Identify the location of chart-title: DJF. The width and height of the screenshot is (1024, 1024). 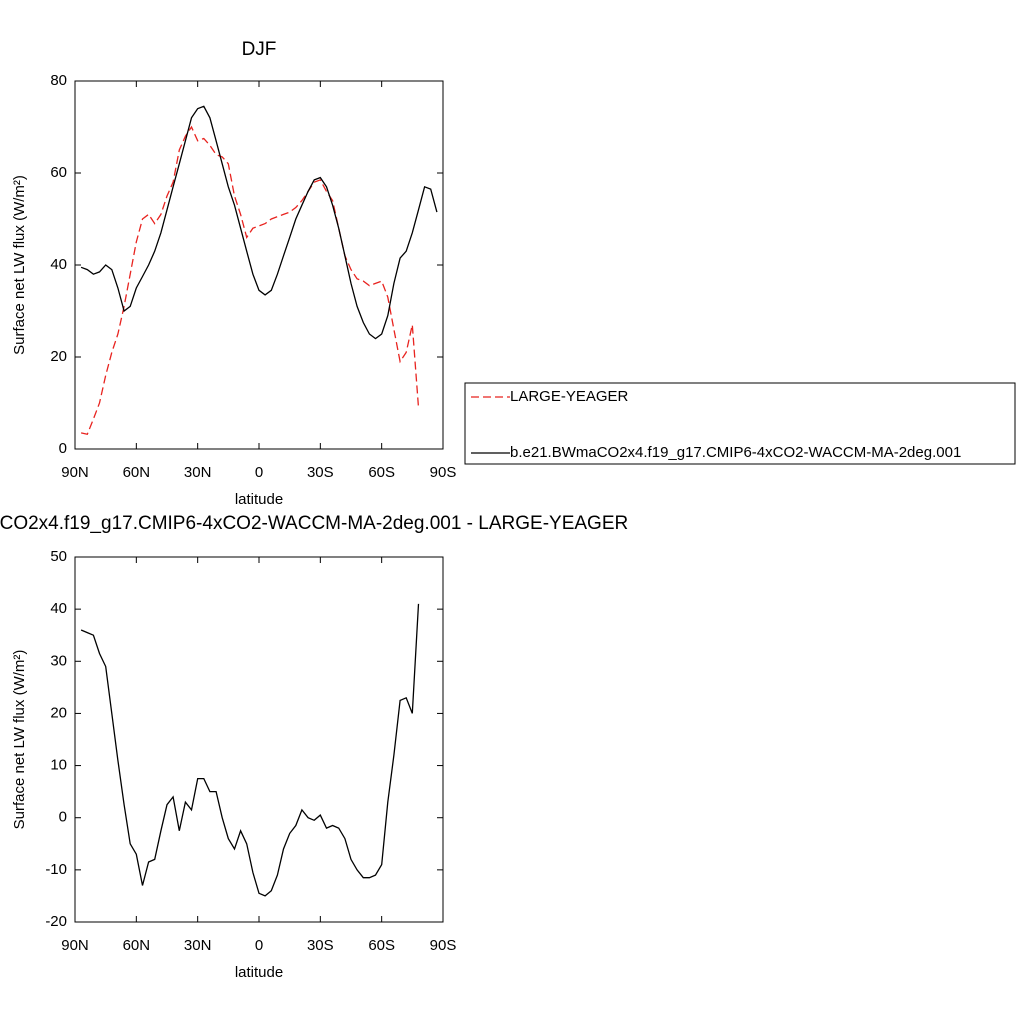
(259, 49).